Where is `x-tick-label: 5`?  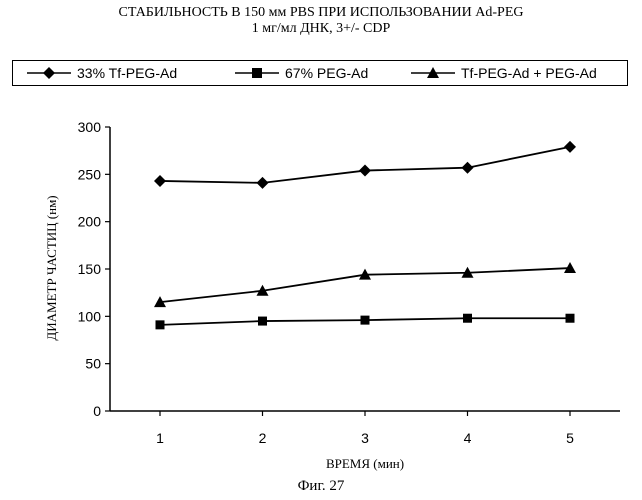 x-tick-label: 5 is located at coordinates (570, 438).